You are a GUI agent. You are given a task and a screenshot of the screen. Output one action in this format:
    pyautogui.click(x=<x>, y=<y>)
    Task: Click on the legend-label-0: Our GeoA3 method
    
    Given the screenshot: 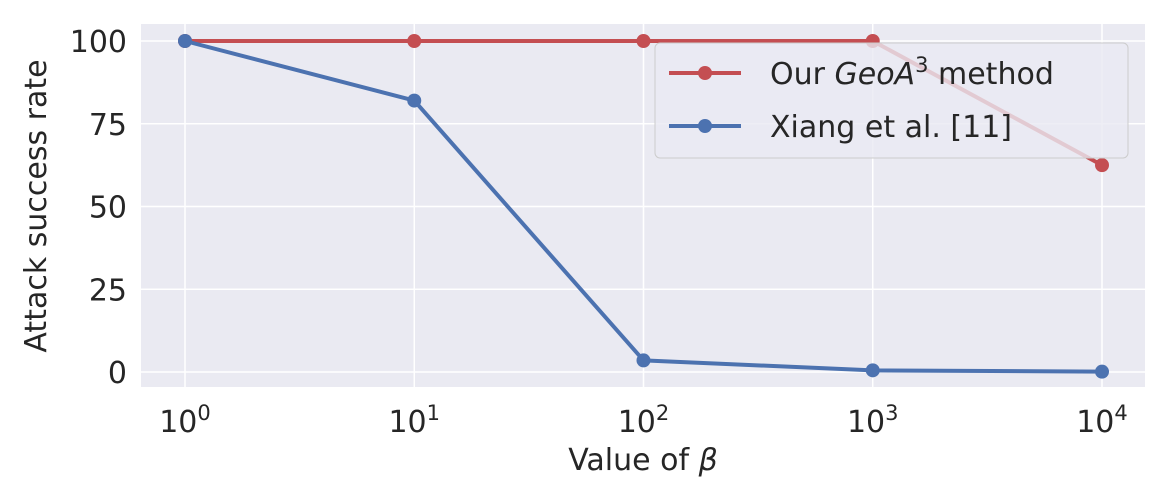 What is the action you would take?
    pyautogui.click(x=912, y=72)
    